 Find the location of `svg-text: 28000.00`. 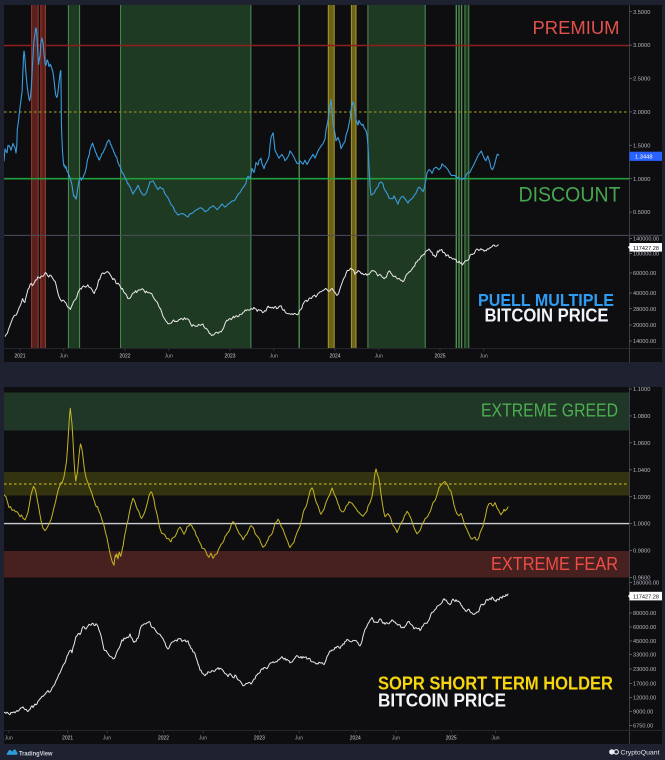

svg-text: 28000.00 is located at coordinates (644, 310).